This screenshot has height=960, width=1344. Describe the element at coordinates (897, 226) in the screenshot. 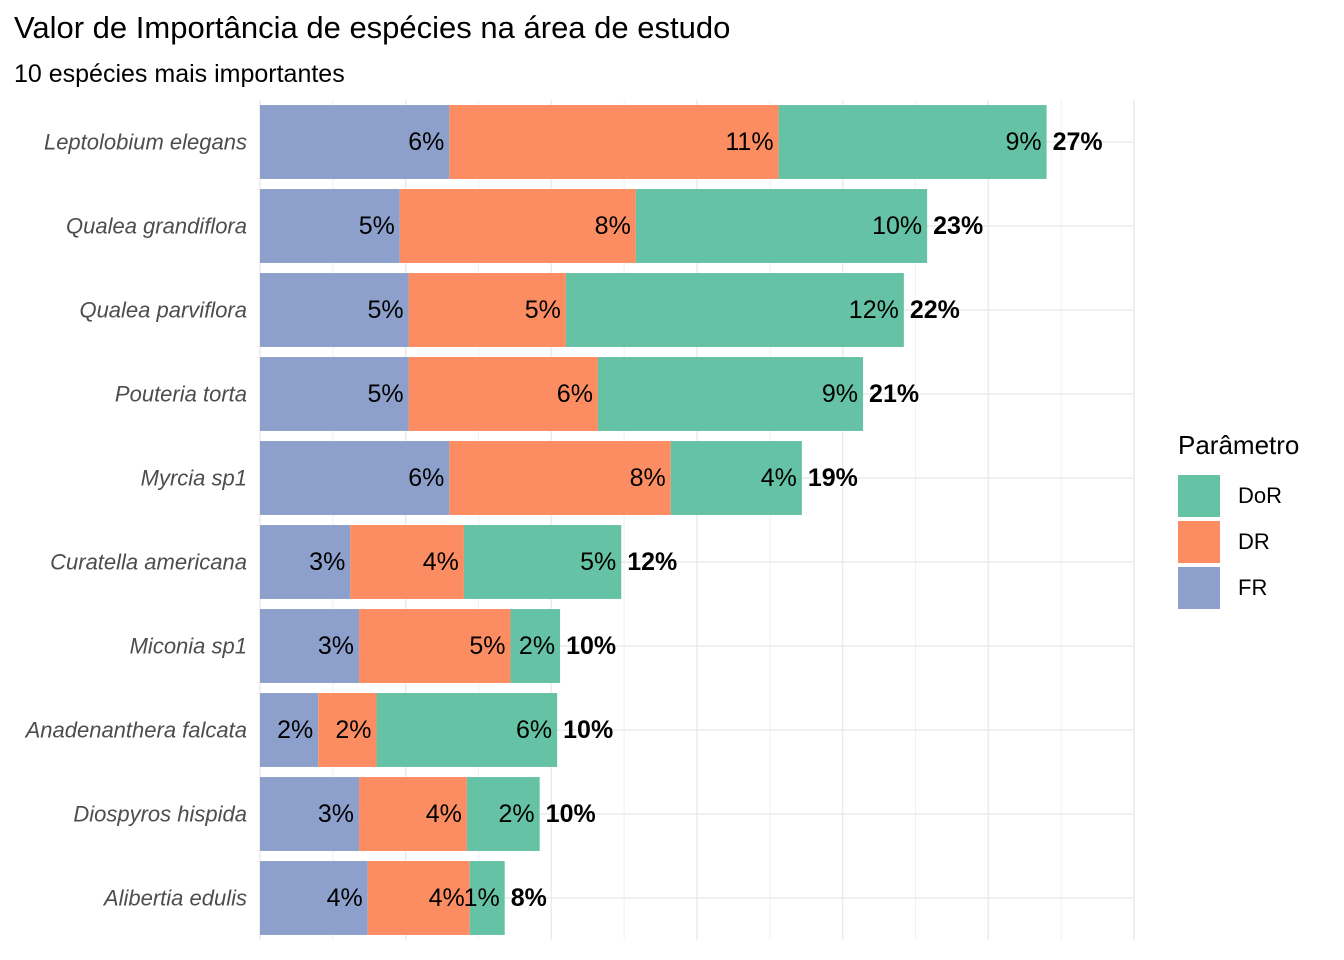

I see `data-label: 10%` at that location.